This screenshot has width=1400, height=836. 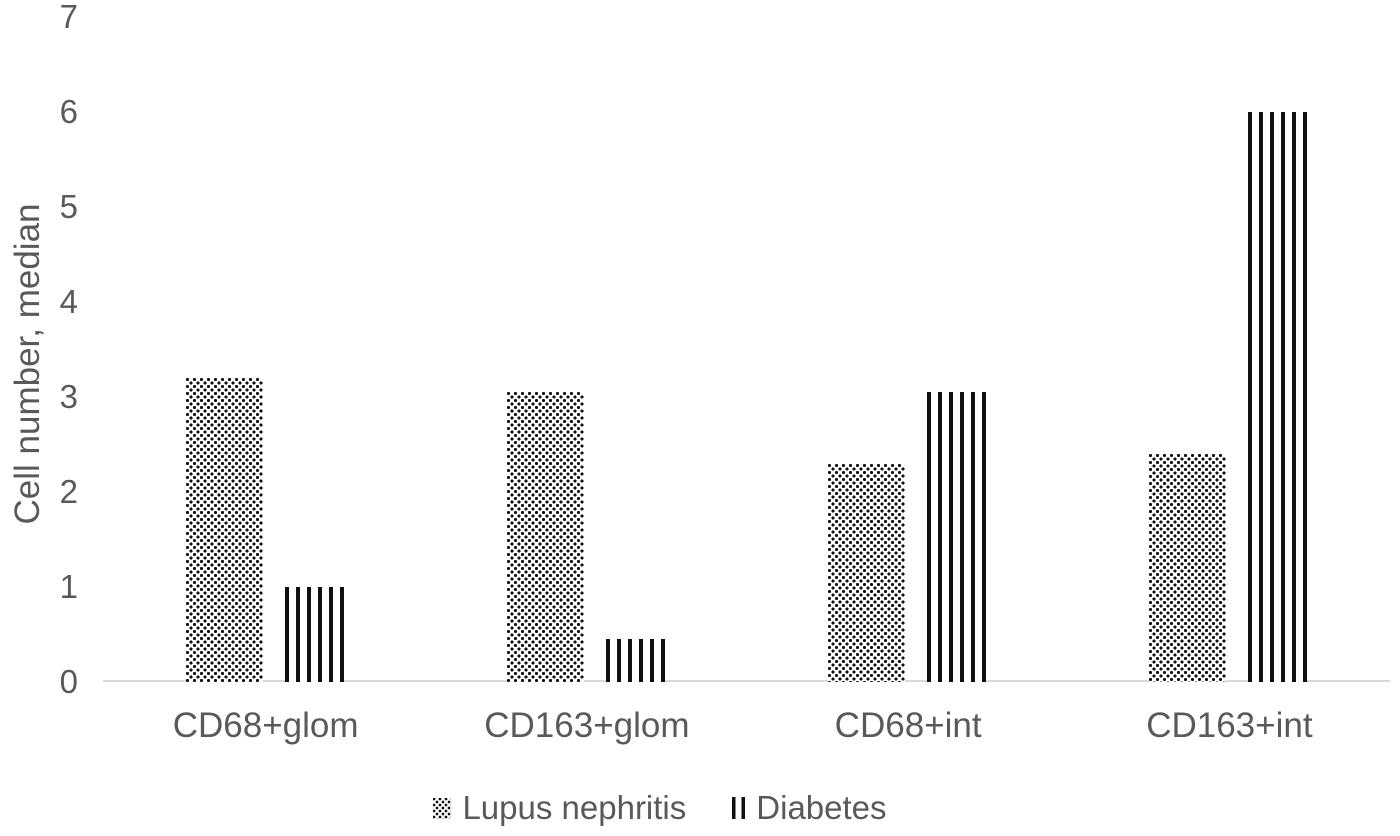 I want to click on dotted-pattern-swatch-icon, so click(x=442, y=808).